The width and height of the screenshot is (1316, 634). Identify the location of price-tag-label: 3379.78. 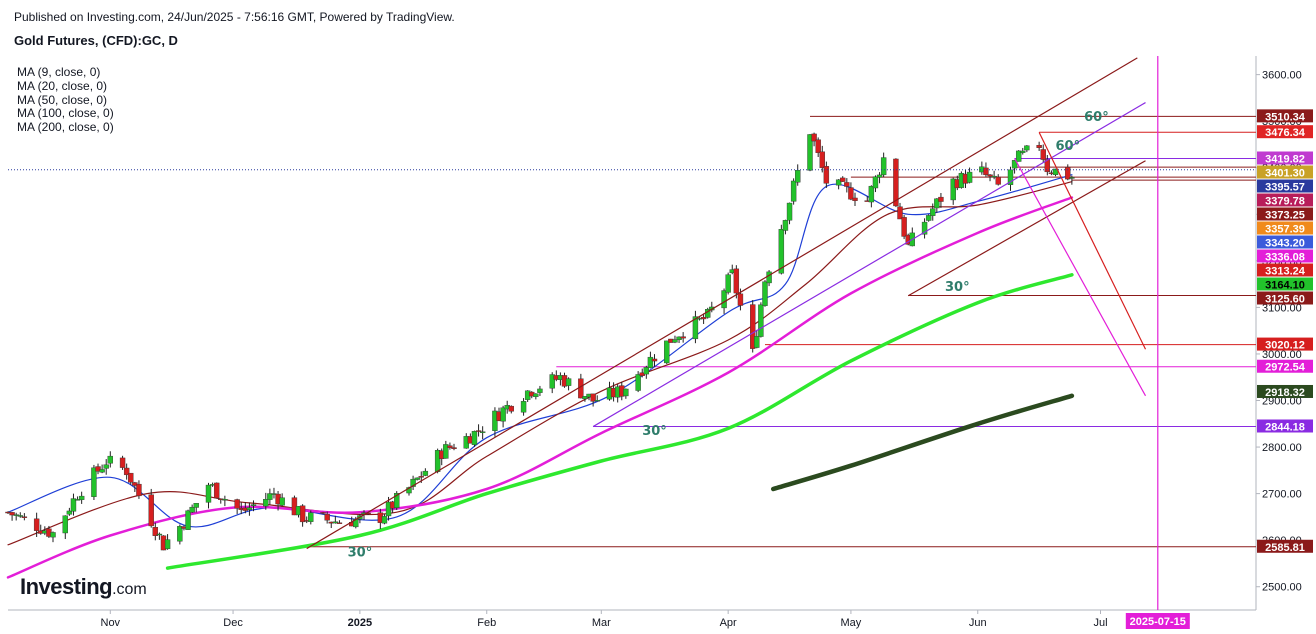
(1285, 202).